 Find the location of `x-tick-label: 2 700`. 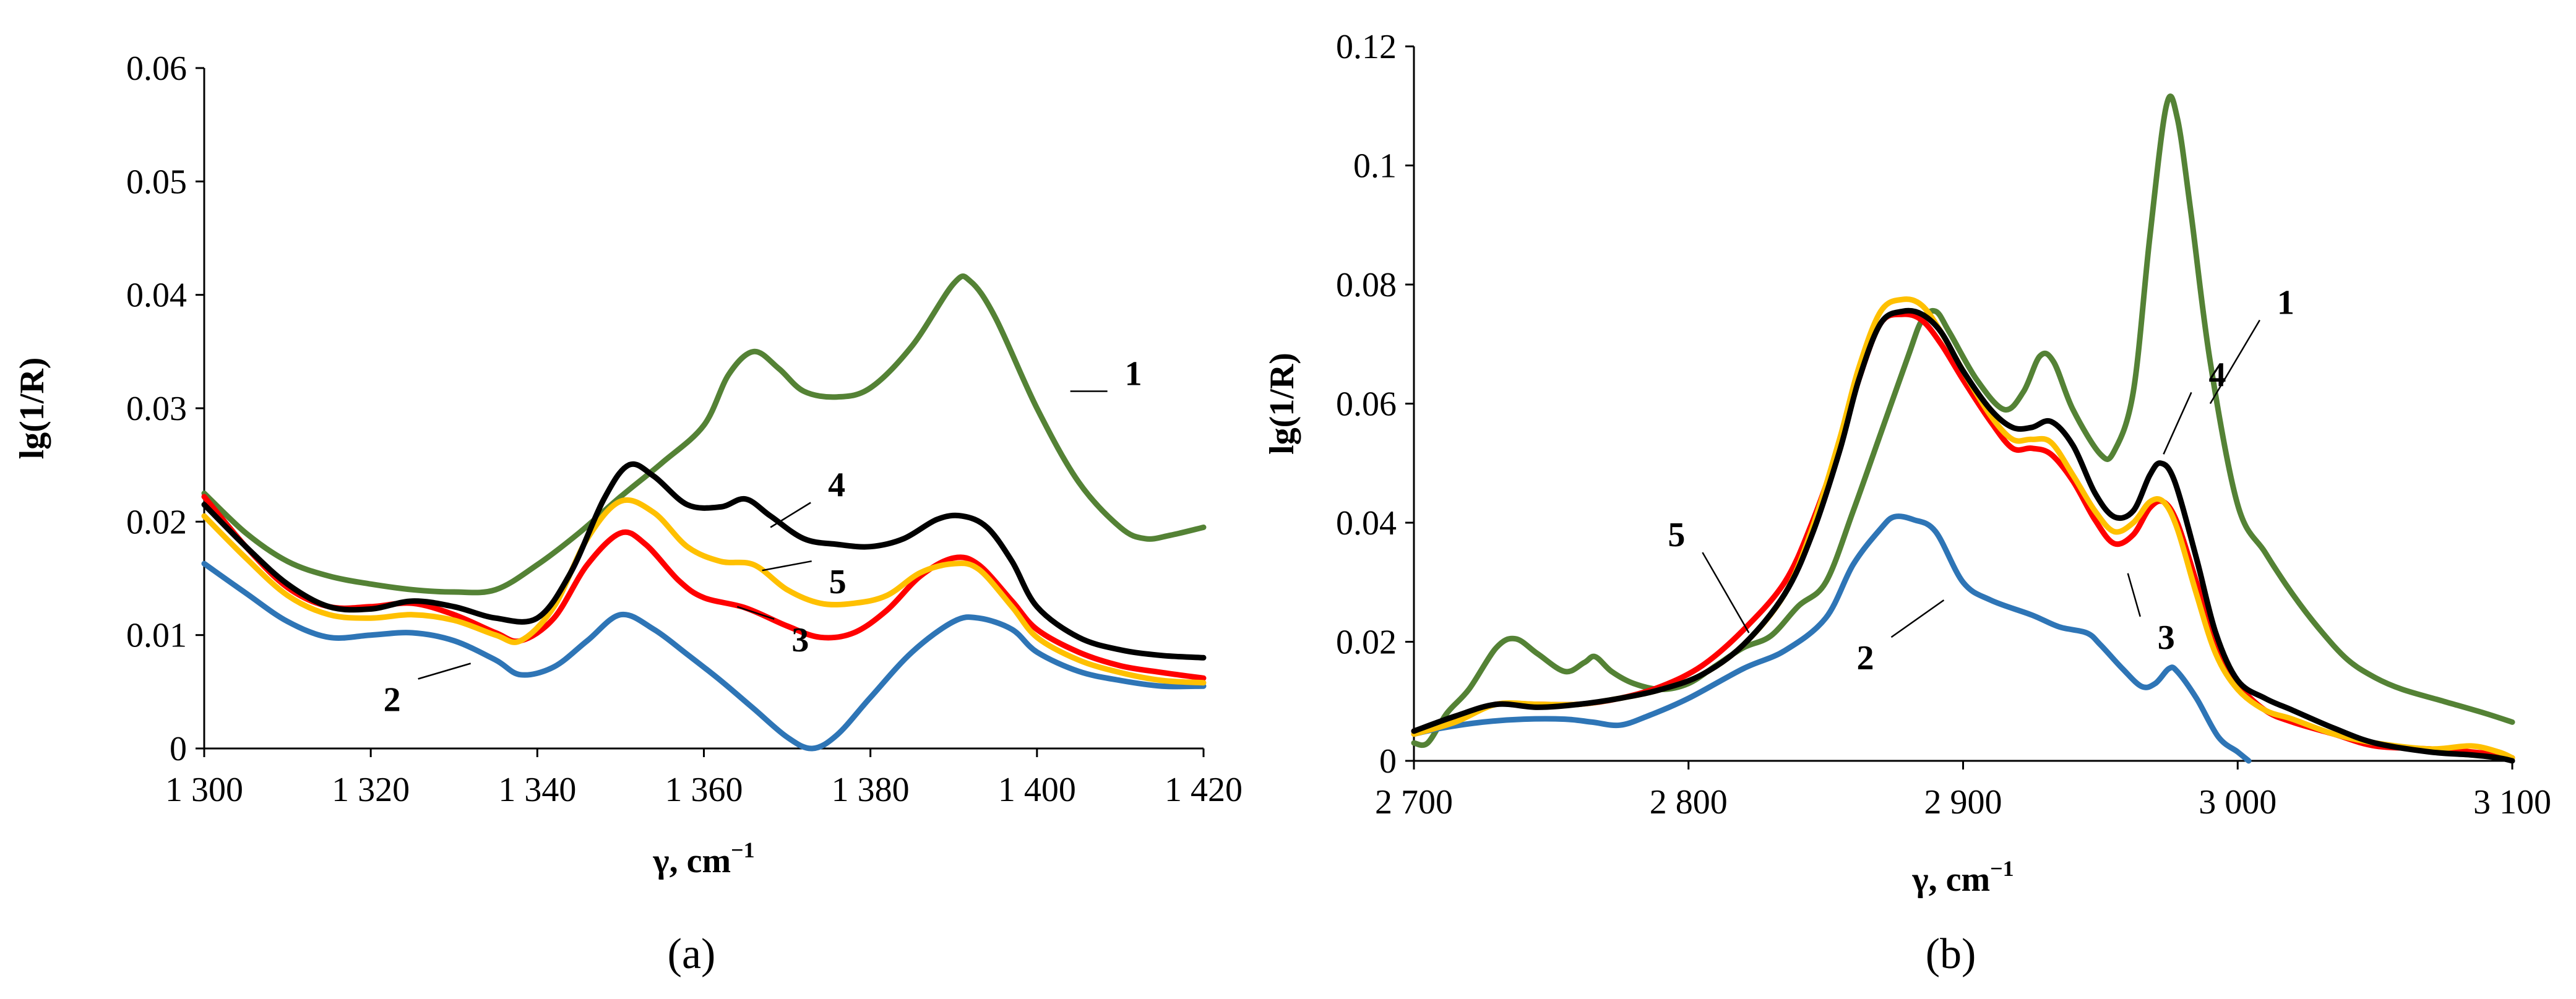

x-tick-label: 2 700 is located at coordinates (1414, 802).